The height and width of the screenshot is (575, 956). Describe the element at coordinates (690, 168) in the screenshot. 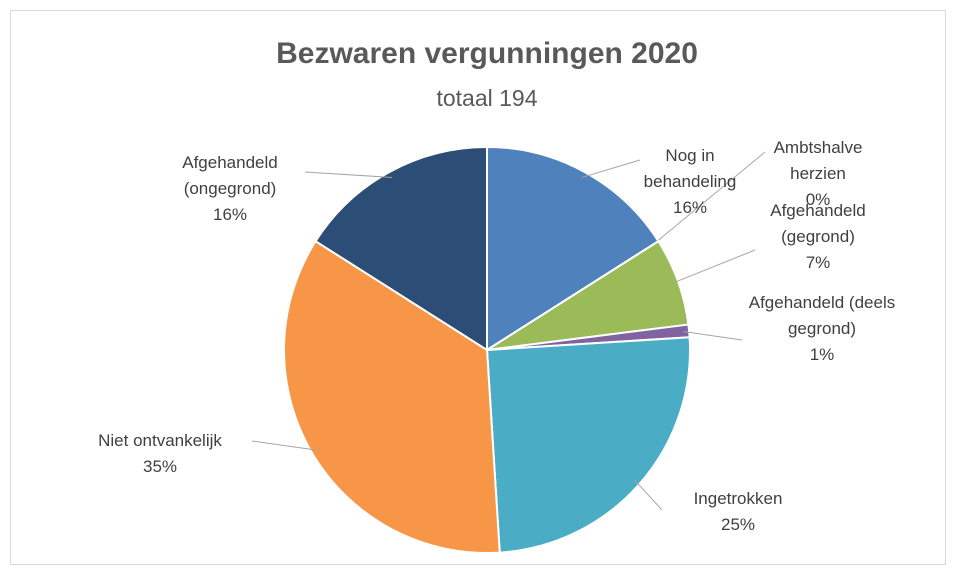

I see `category-label: Nog in behandeling` at that location.